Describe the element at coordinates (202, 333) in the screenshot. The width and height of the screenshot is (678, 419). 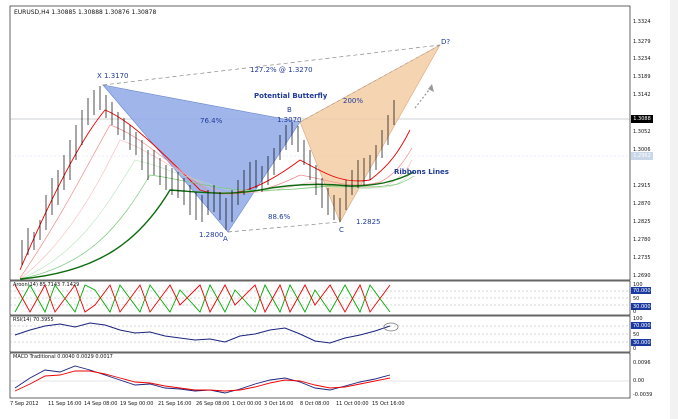
I see `rsi-line` at that location.